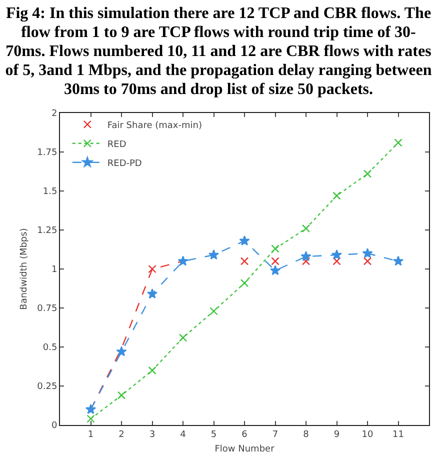 The image size is (437, 465). Describe the element at coordinates (47, 231) in the screenshot. I see `y-tick-label: 1.25` at that location.